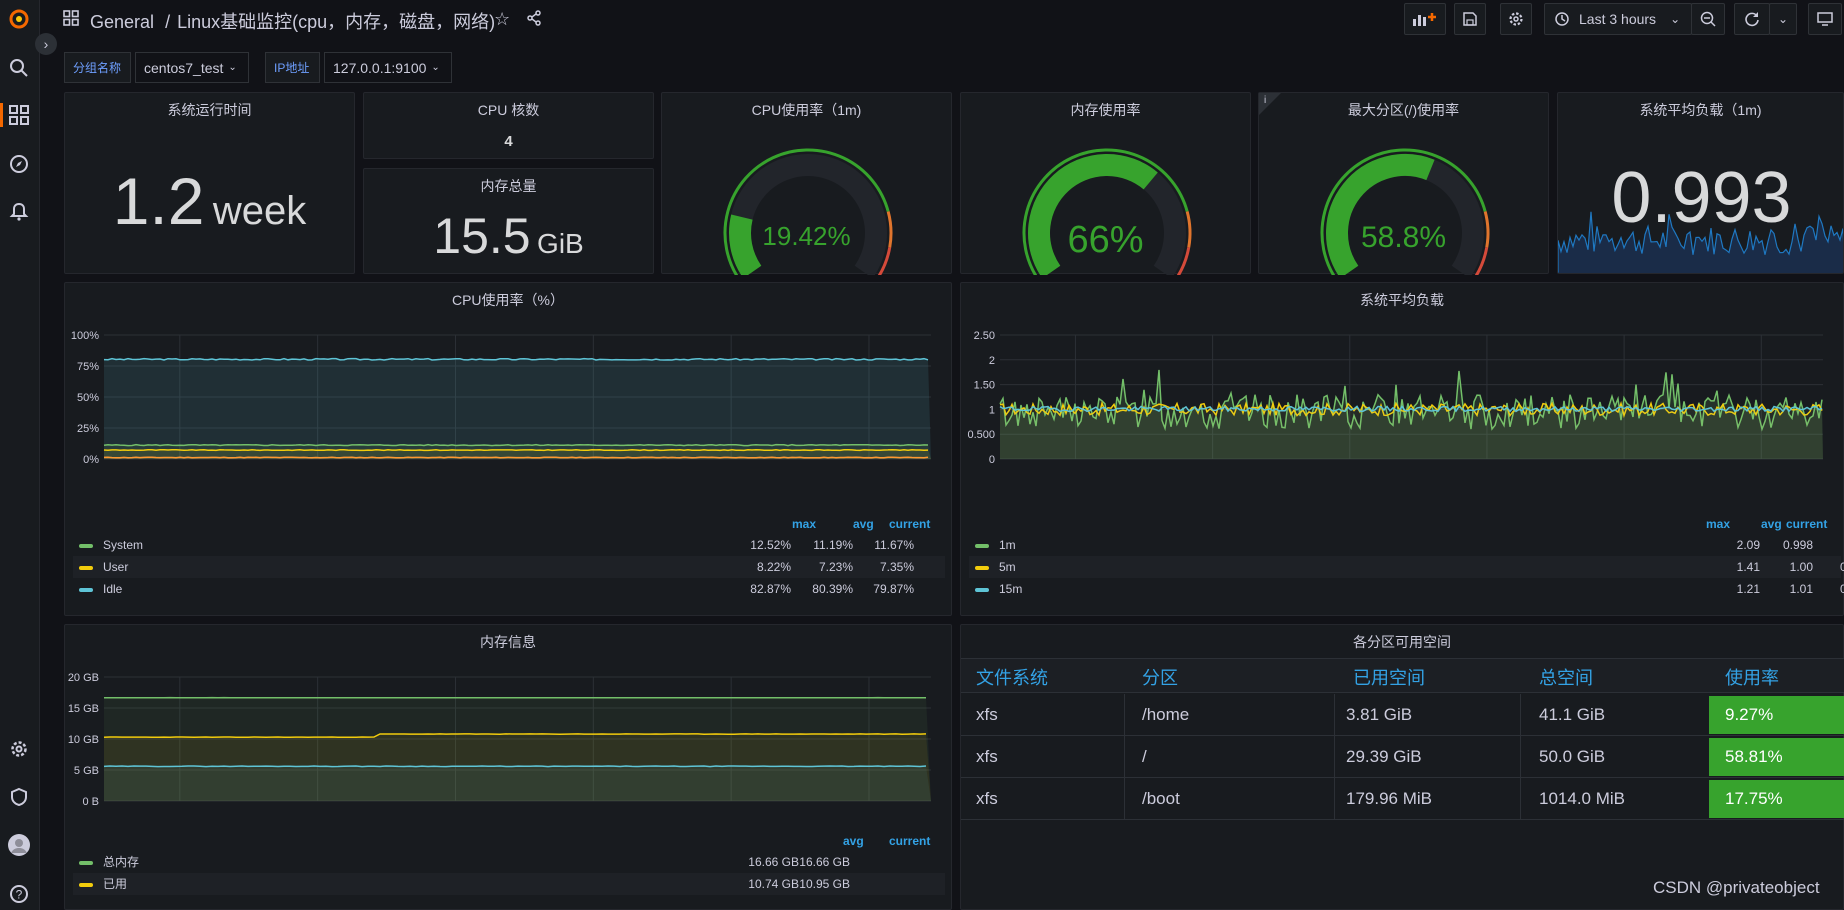 The width and height of the screenshot is (1844, 910). What do you see at coordinates (517, 767) in the screenshot?
I see `mem-used-area` at bounding box center [517, 767].